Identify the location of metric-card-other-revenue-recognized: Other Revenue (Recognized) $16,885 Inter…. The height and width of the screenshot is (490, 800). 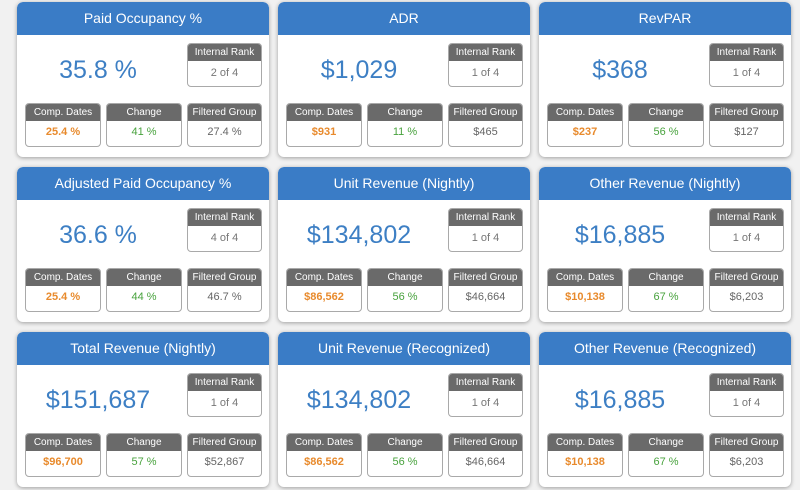
(665, 409).